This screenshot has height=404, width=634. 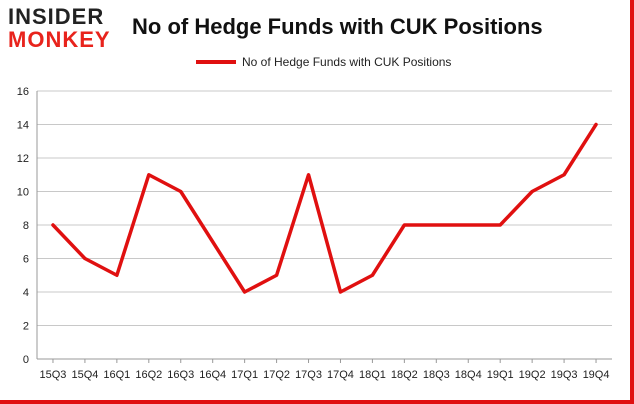 What do you see at coordinates (26, 226) in the screenshot?
I see `y-tick-label: 8` at bounding box center [26, 226].